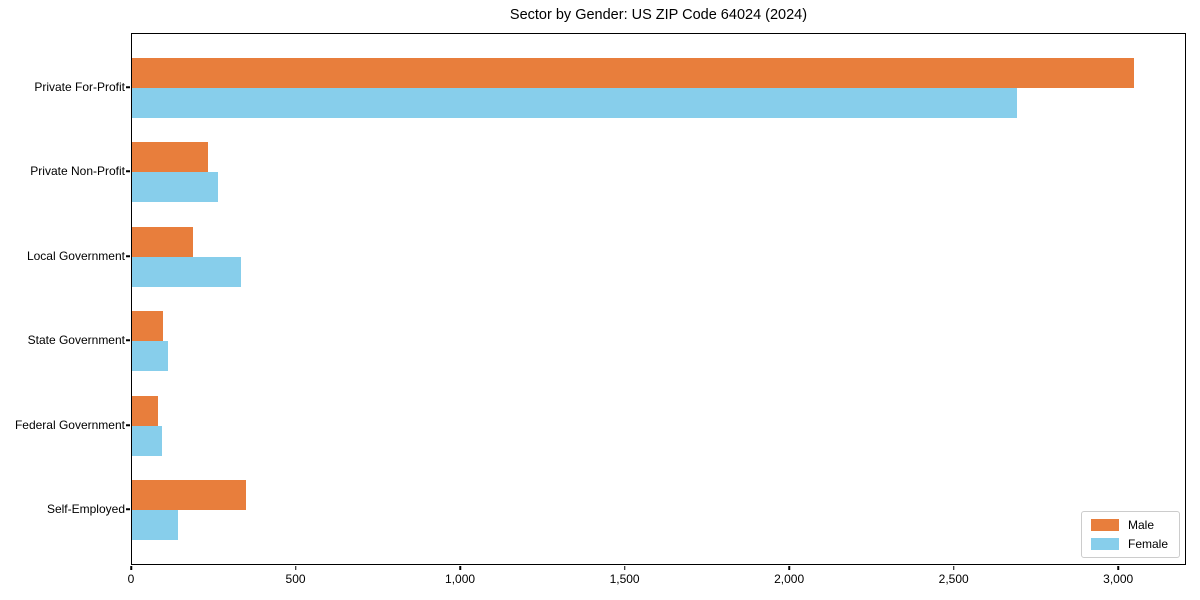  Describe the element at coordinates (295, 579) in the screenshot. I see `x-tick-label-1: 500` at that location.